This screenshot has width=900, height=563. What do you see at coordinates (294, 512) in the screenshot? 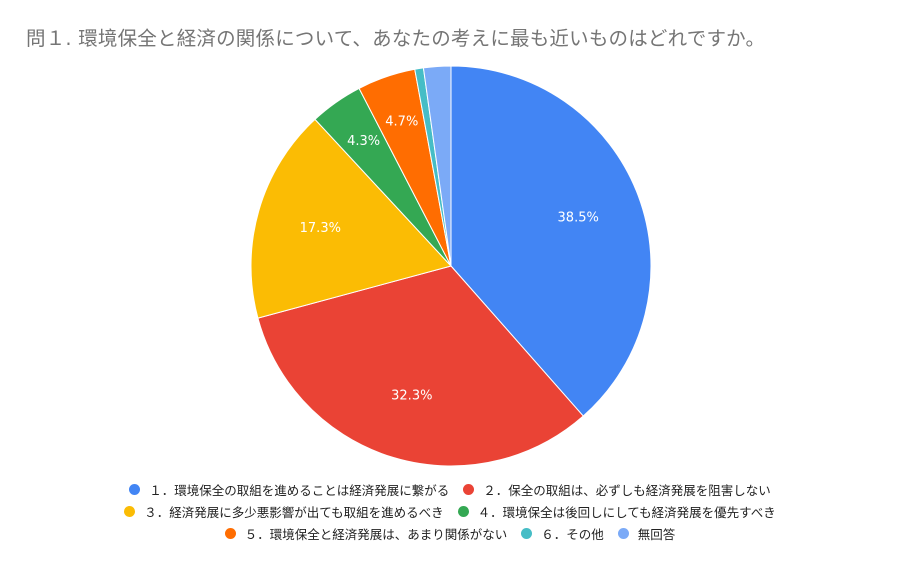
I see `legend-label: ３．経済発展に多少悪影響が出ても取組を進めるべき` at bounding box center [294, 512].